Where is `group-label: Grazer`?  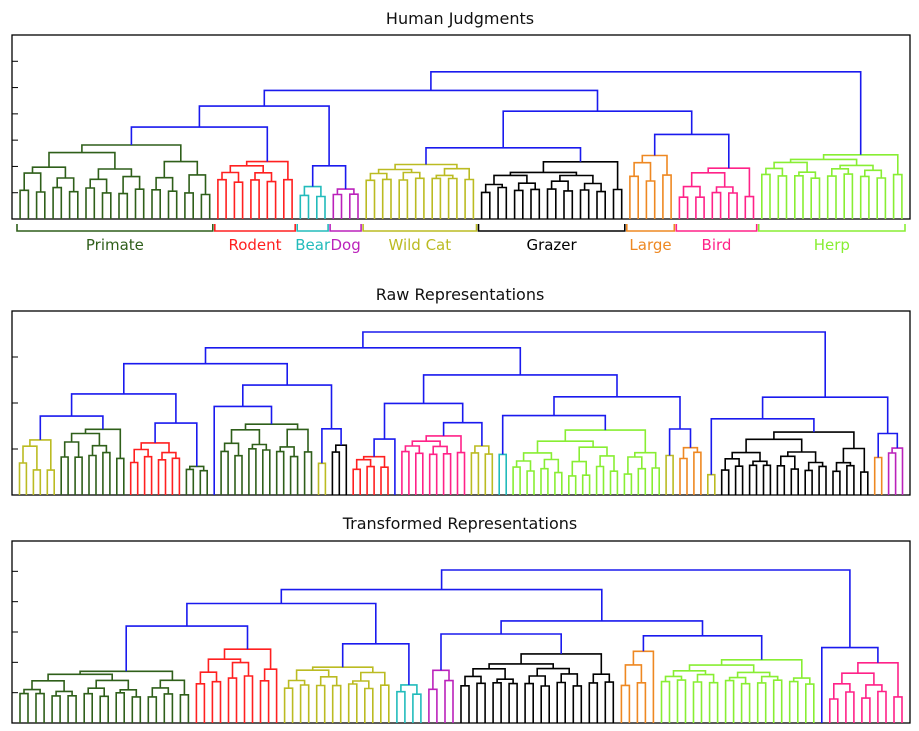
group-label: Grazer is located at coordinates (551, 245).